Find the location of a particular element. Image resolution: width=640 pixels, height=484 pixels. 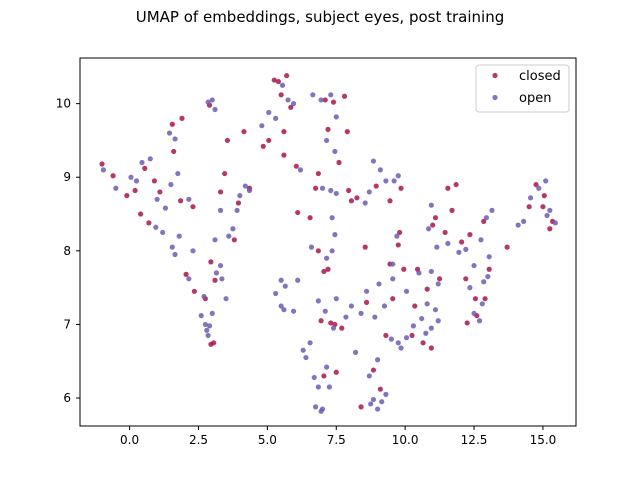

y-tick-label: 10 is located at coordinates (63, 104).